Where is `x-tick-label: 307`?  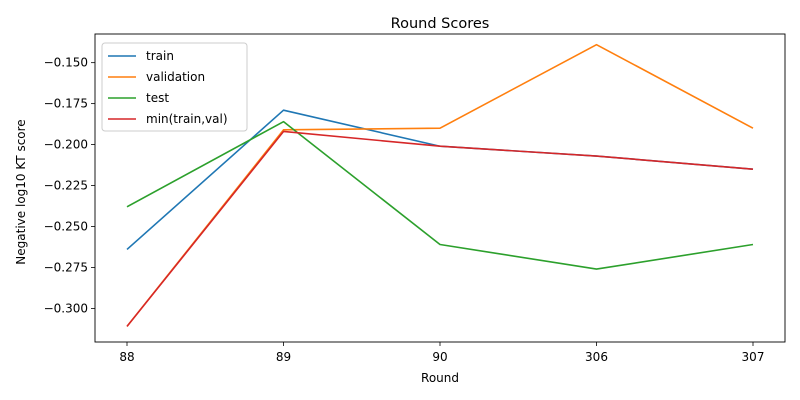 x-tick-label: 307 is located at coordinates (753, 357).